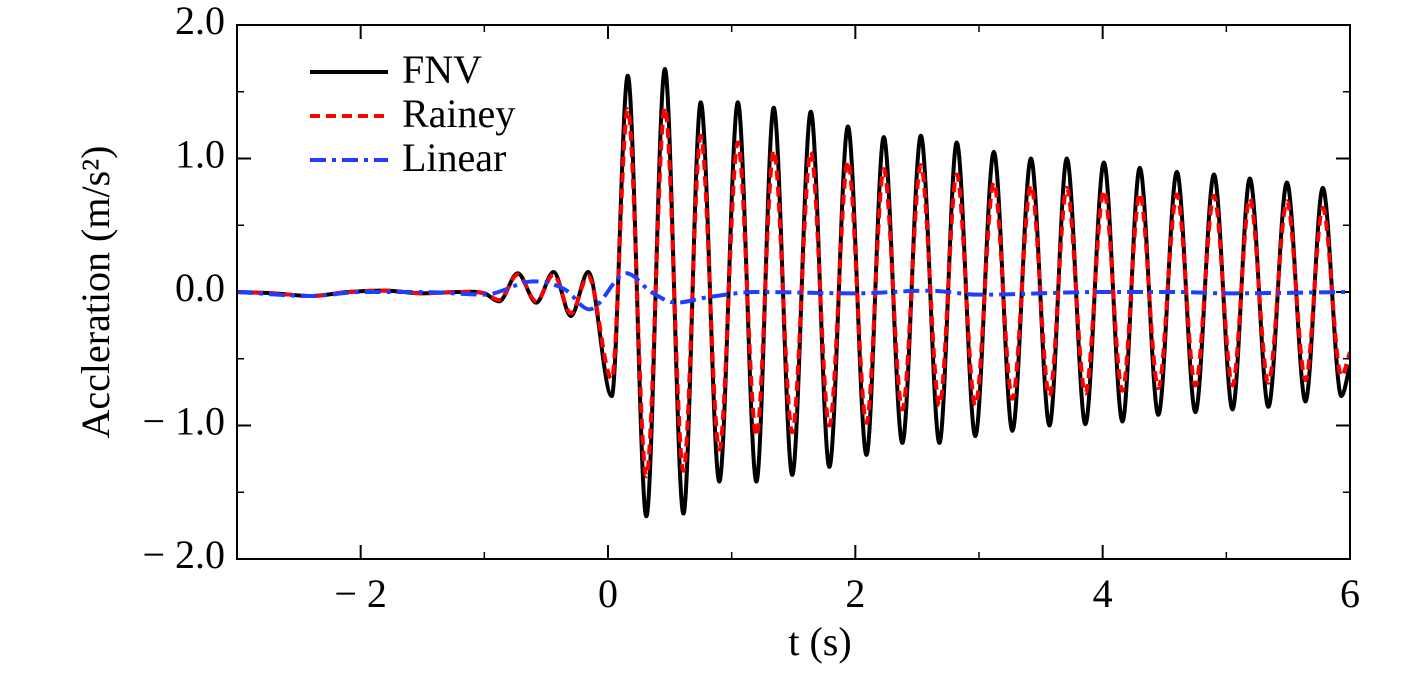 Image resolution: width=1418 pixels, height=677 pixels. Describe the element at coordinates (458, 113) in the screenshot. I see `legend-label: Rainey` at that location.